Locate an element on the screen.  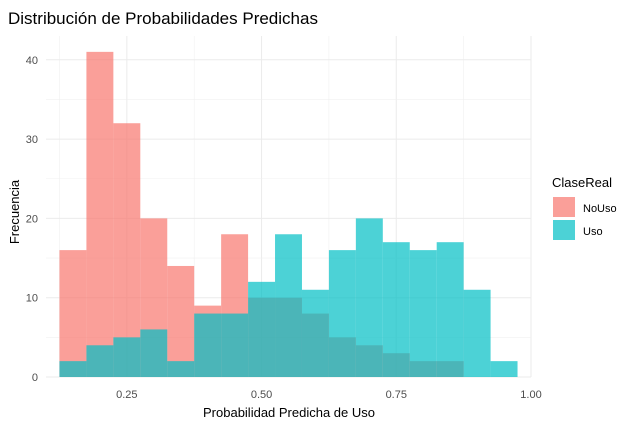
y-tick-label: 20 is located at coordinates (32, 219).